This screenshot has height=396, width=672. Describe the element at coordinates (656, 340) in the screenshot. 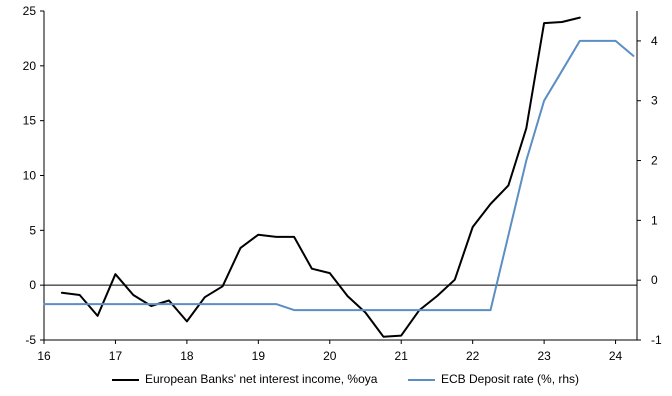

I see `y-right-tick-label: -1` at that location.